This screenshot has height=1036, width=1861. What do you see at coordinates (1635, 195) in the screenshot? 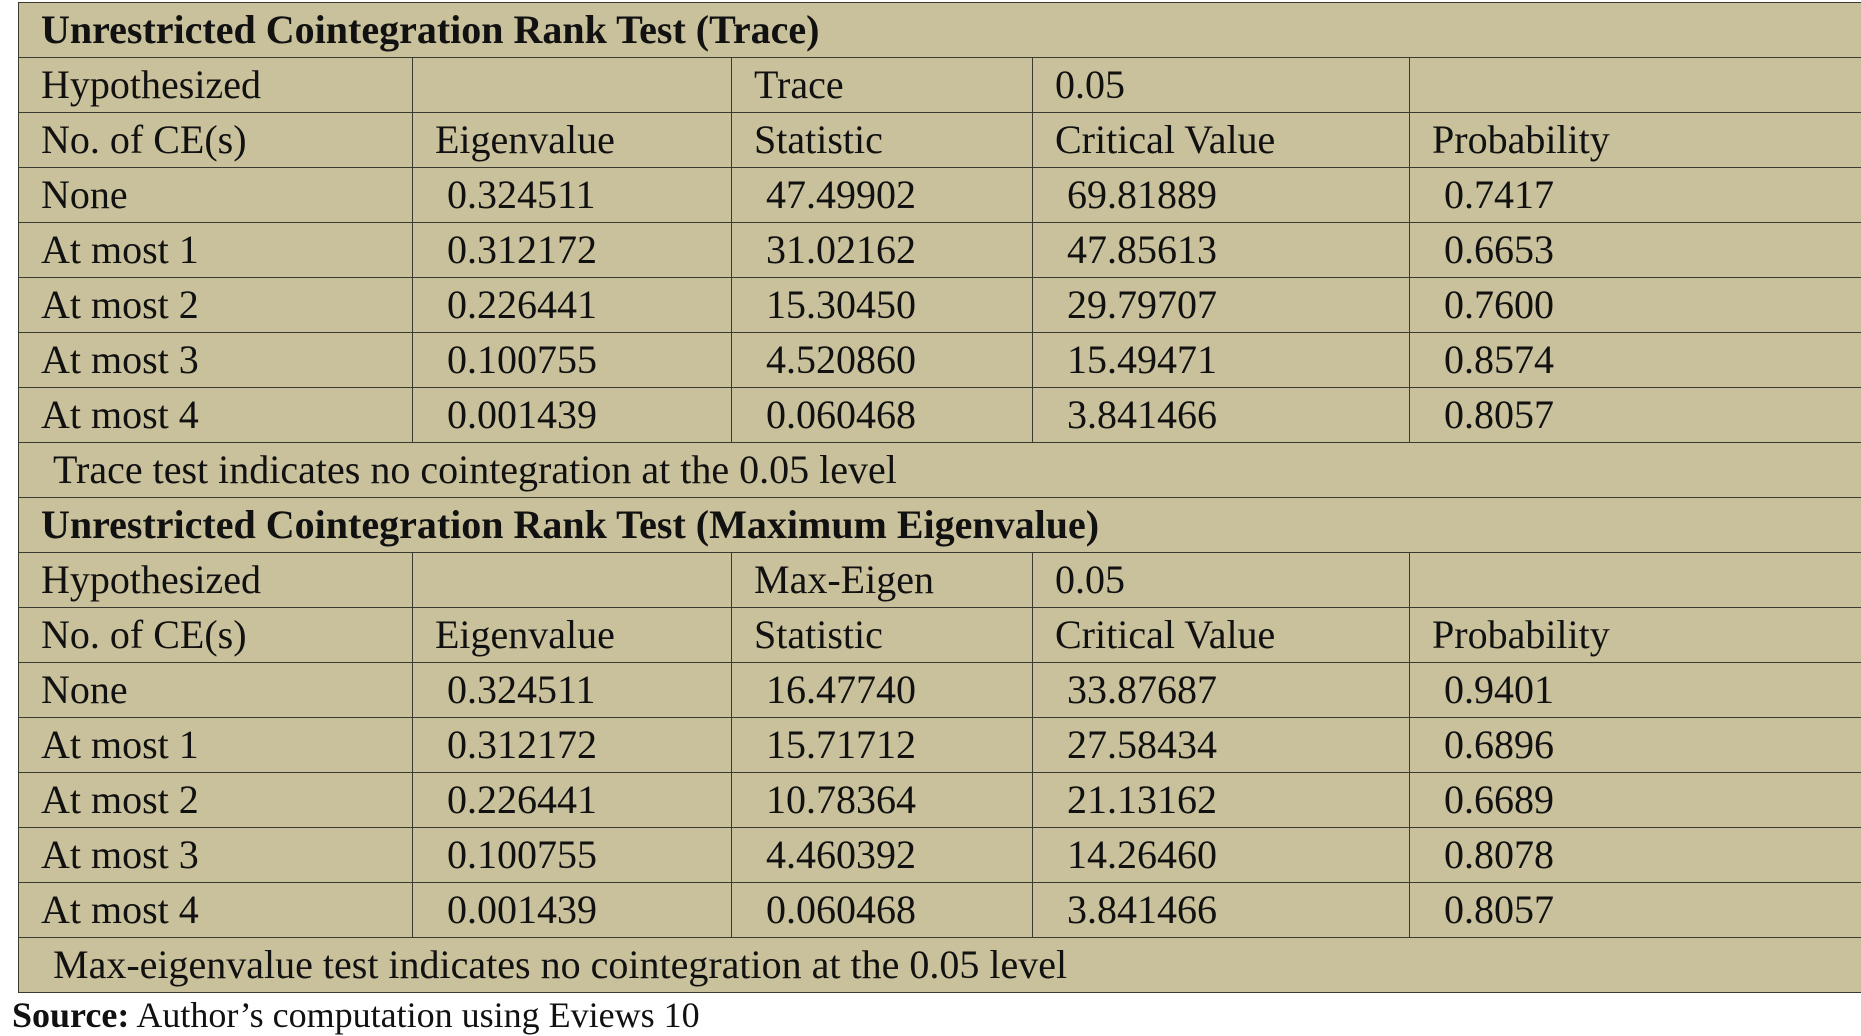
I see `value-cell: 0.7417` at bounding box center [1635, 195].